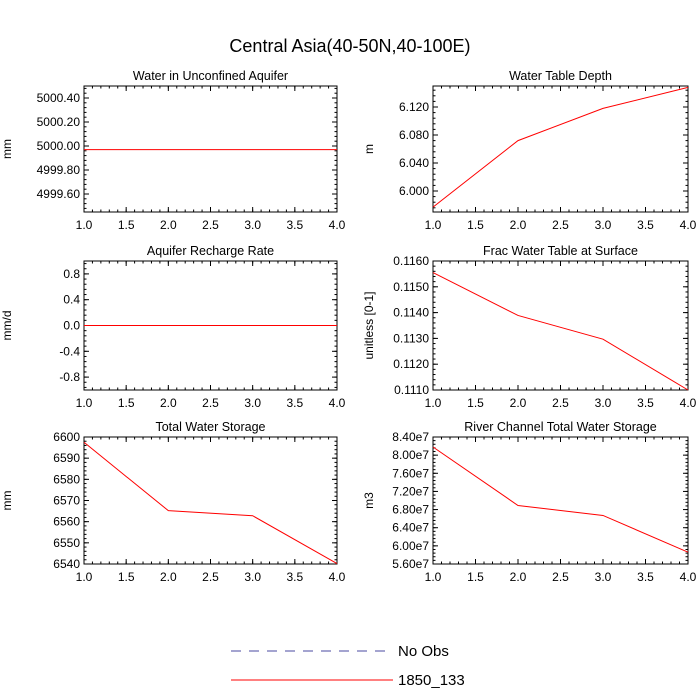  I want to click on y-tick-label: 6.00e7, so click(410, 546).